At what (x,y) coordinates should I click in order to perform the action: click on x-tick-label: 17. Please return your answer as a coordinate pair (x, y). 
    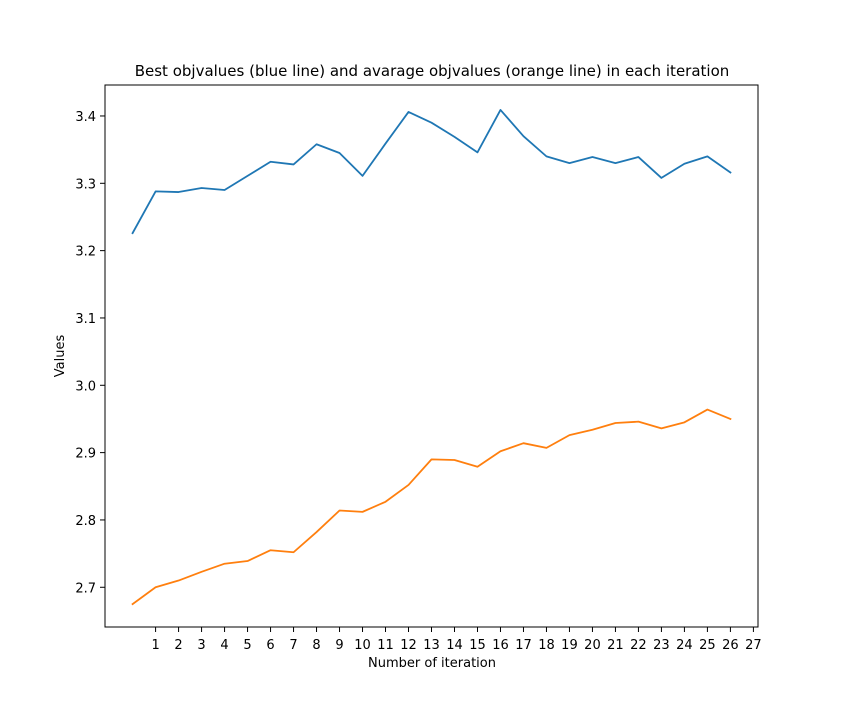
    Looking at the image, I should click on (523, 645).